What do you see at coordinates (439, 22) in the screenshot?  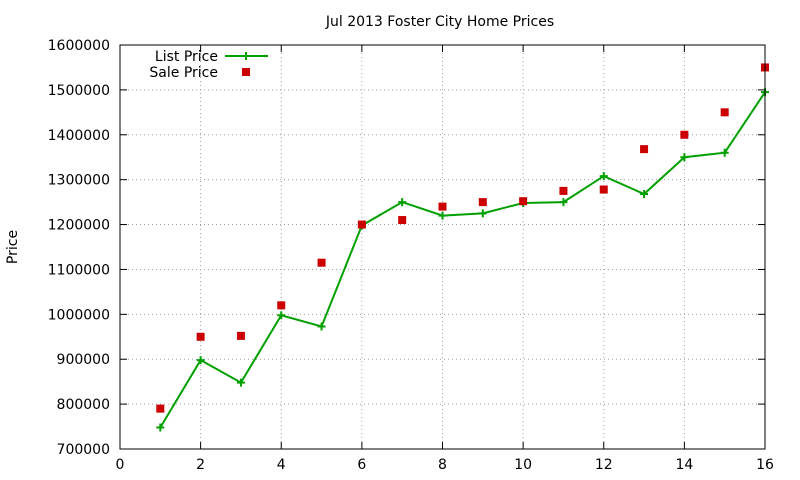 I see `chart-title: Jul 2013 Foster City Home Prices` at bounding box center [439, 22].